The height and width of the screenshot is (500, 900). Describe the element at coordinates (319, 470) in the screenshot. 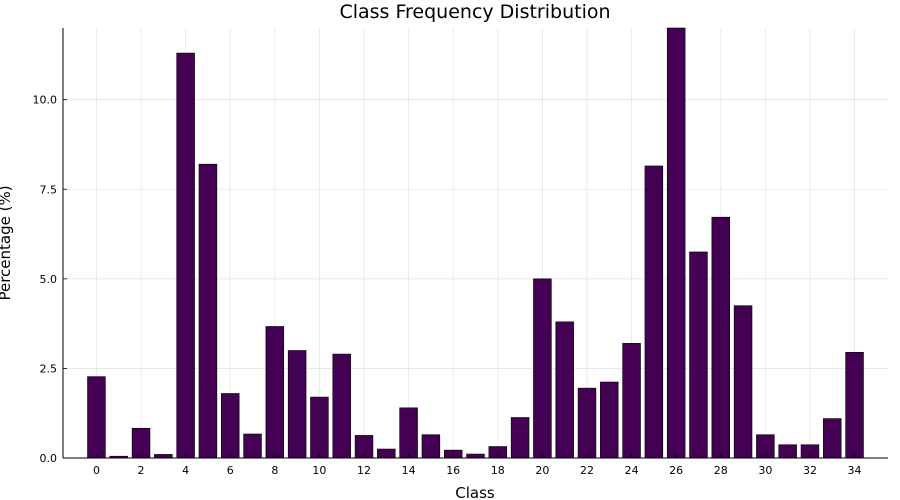

I see `x-tick-label: 10` at that location.